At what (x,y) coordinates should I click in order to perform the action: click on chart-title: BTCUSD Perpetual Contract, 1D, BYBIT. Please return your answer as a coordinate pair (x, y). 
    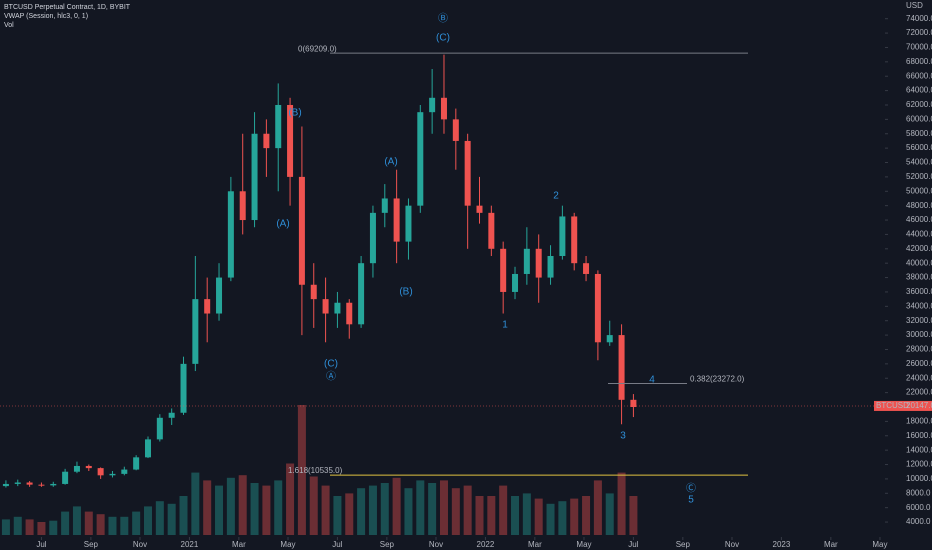
    Looking at the image, I should click on (67, 7).